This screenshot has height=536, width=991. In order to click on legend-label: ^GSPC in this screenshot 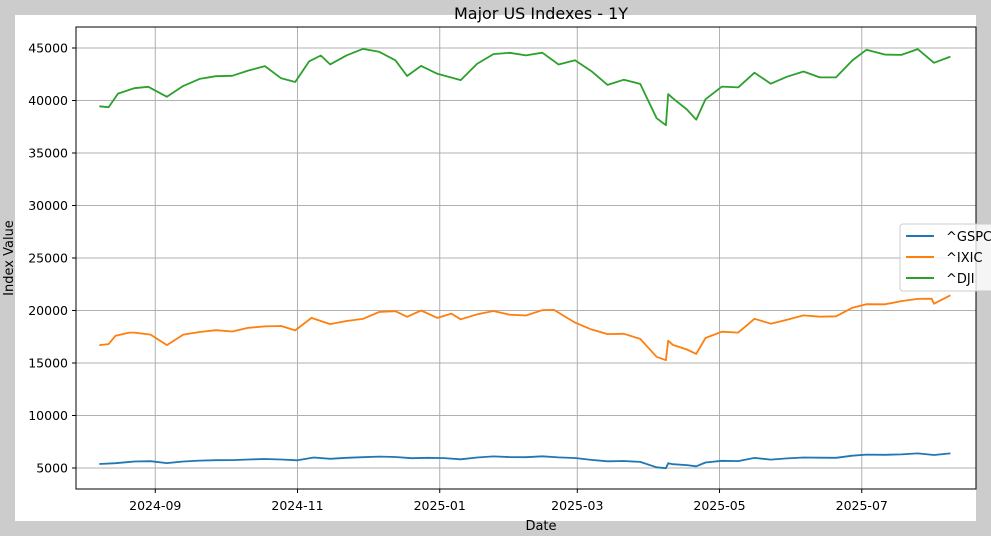, I will do `click(968, 237)`.